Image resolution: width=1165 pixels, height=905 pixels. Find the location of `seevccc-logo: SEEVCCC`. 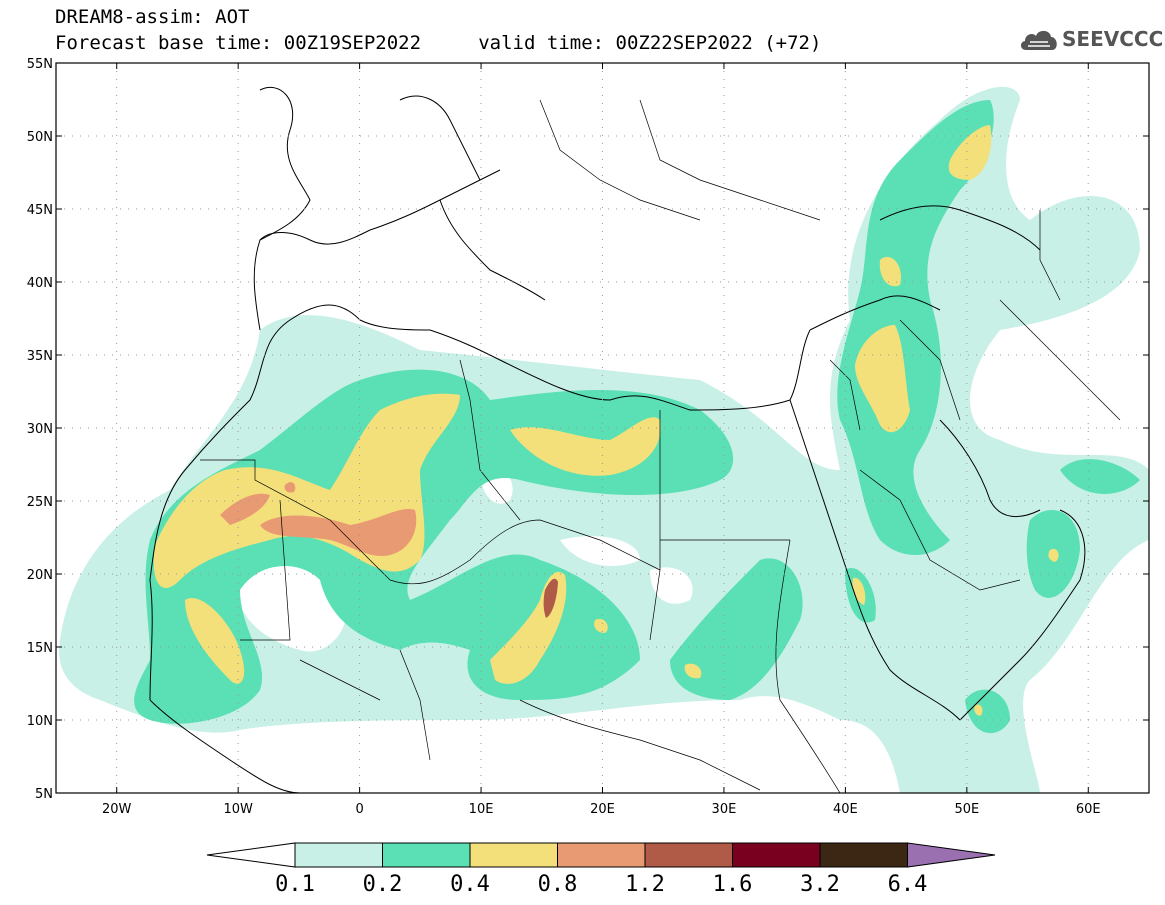

seevccc-logo: SEEVCCC is located at coordinates (1090, 40).